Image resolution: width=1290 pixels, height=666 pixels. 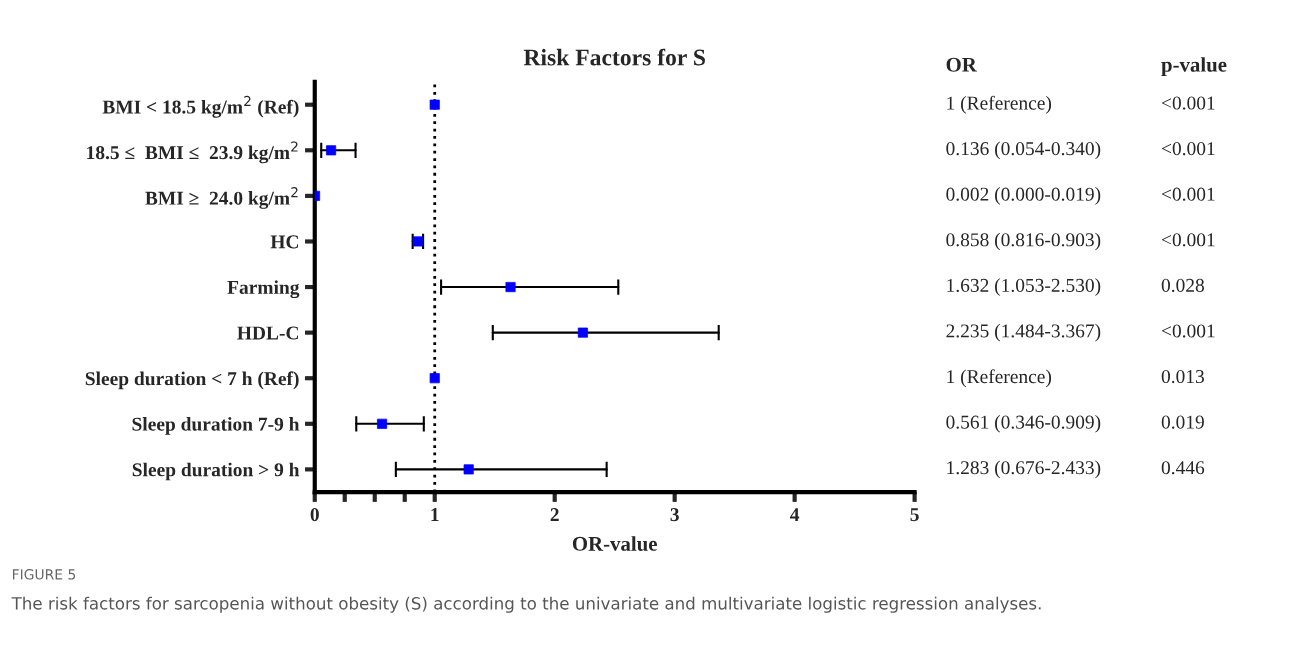 I want to click on text: 1.283 (0.676-2.433), so click(x=1024, y=469).